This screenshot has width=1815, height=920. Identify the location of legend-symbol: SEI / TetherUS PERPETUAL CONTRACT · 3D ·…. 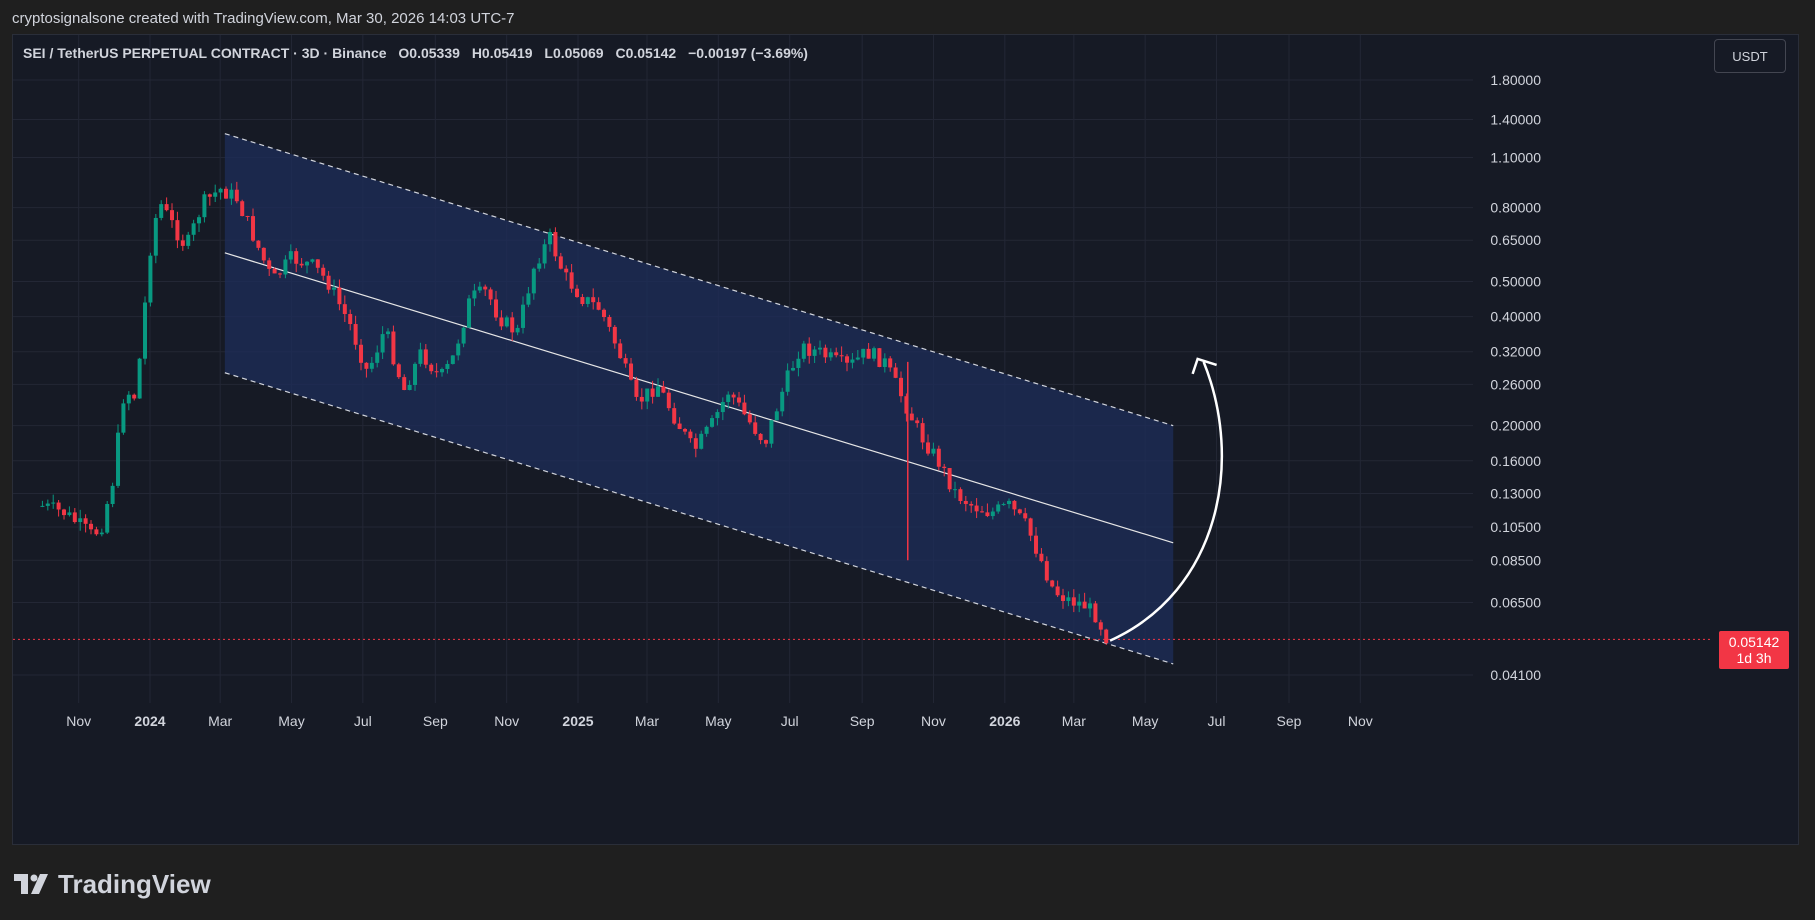
(205, 53).